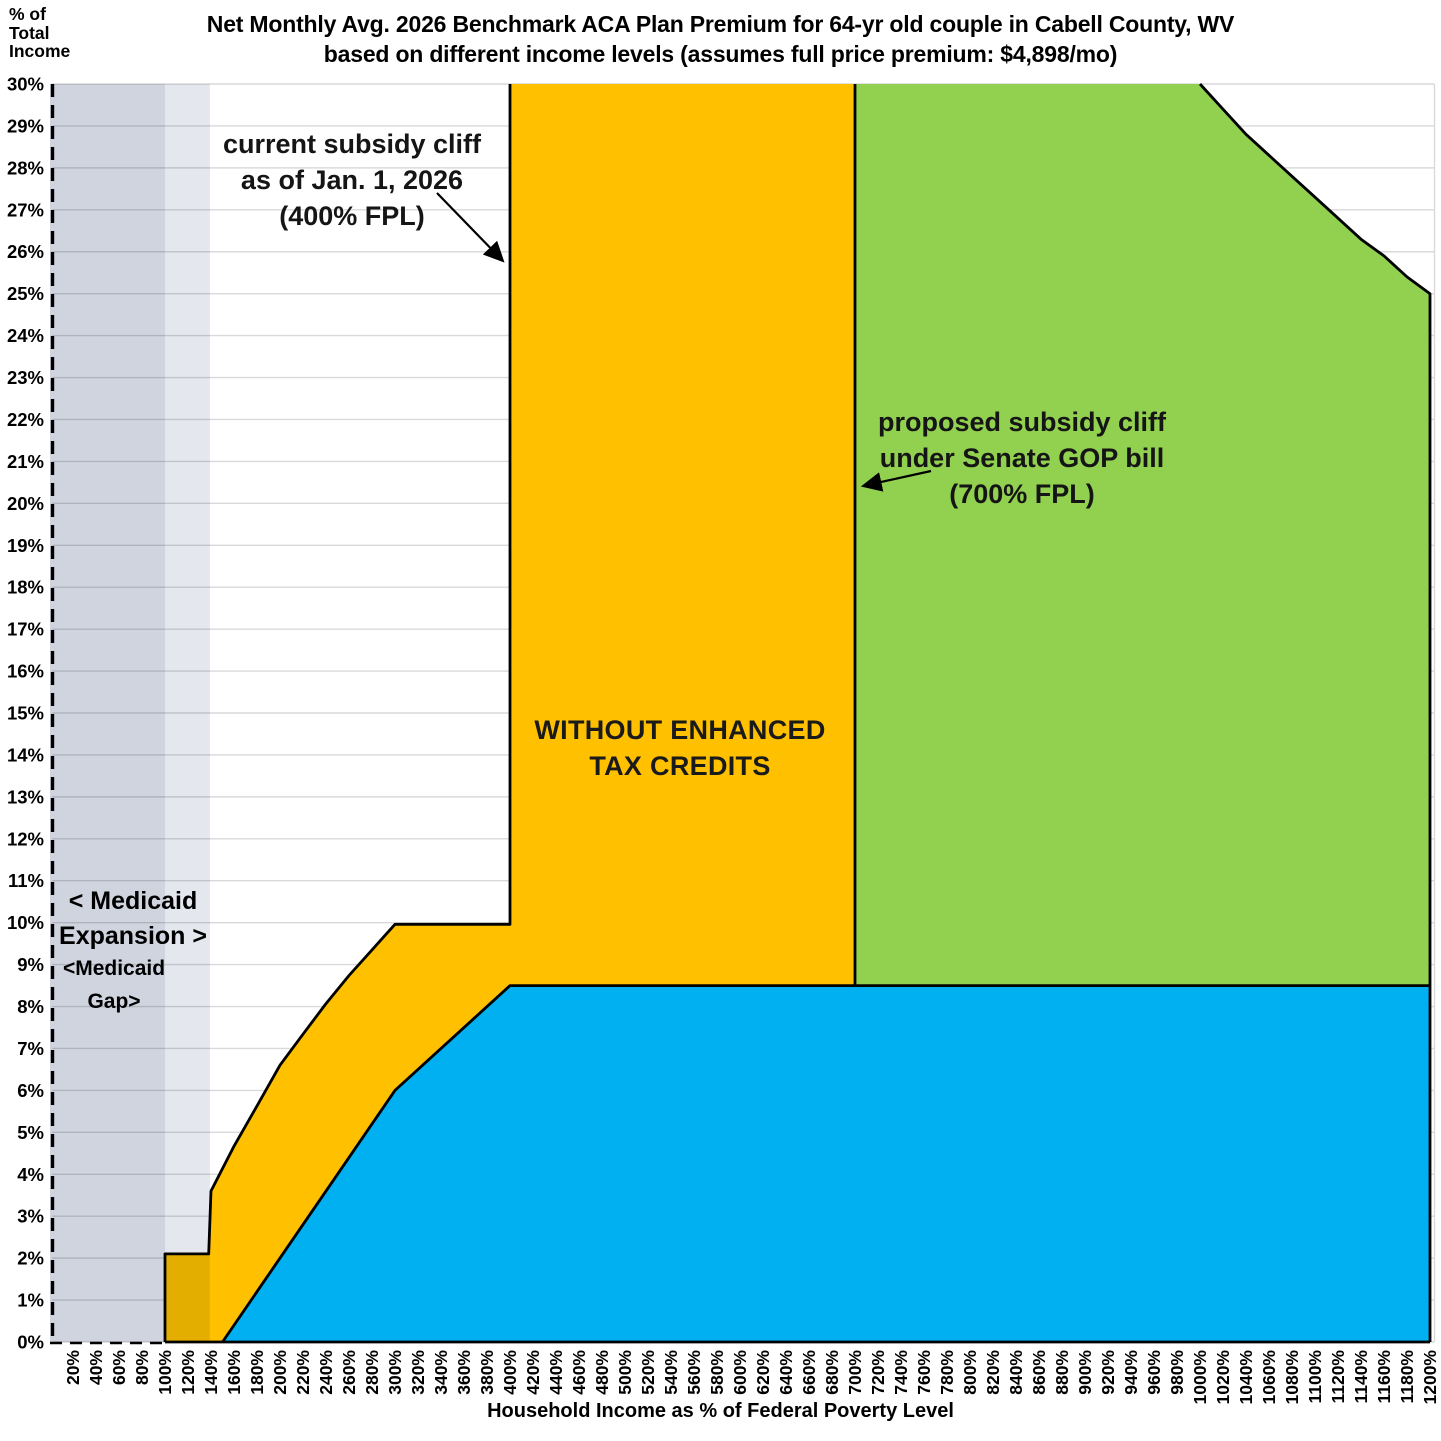 Image resolution: width=1441 pixels, height=1441 pixels. I want to click on x-tick-label: 420%, so click(533, 1372).